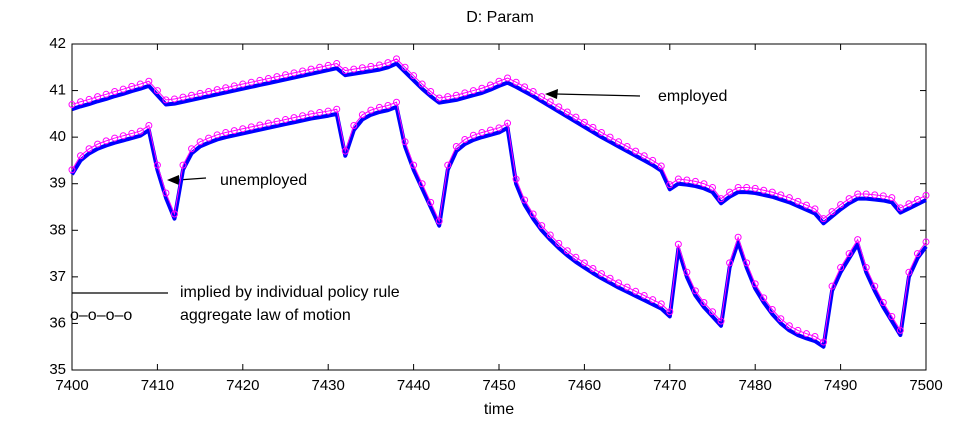 This screenshot has height=423, width=953. Describe the element at coordinates (499, 409) in the screenshot. I see `x-axis-label: time` at that location.